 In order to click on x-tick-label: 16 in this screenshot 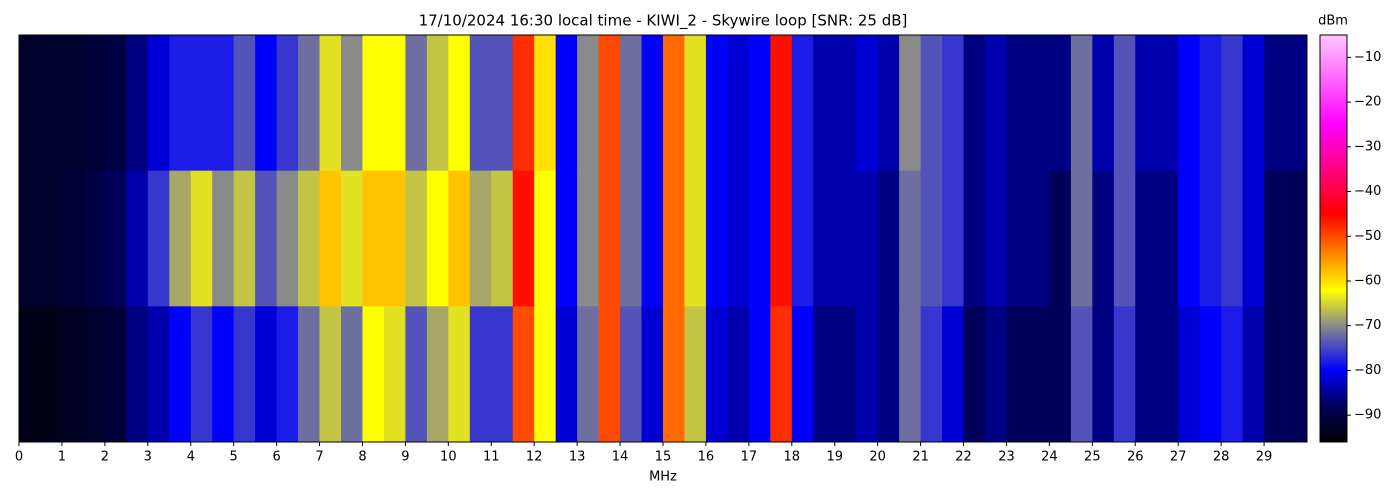, I will do `click(706, 457)`.